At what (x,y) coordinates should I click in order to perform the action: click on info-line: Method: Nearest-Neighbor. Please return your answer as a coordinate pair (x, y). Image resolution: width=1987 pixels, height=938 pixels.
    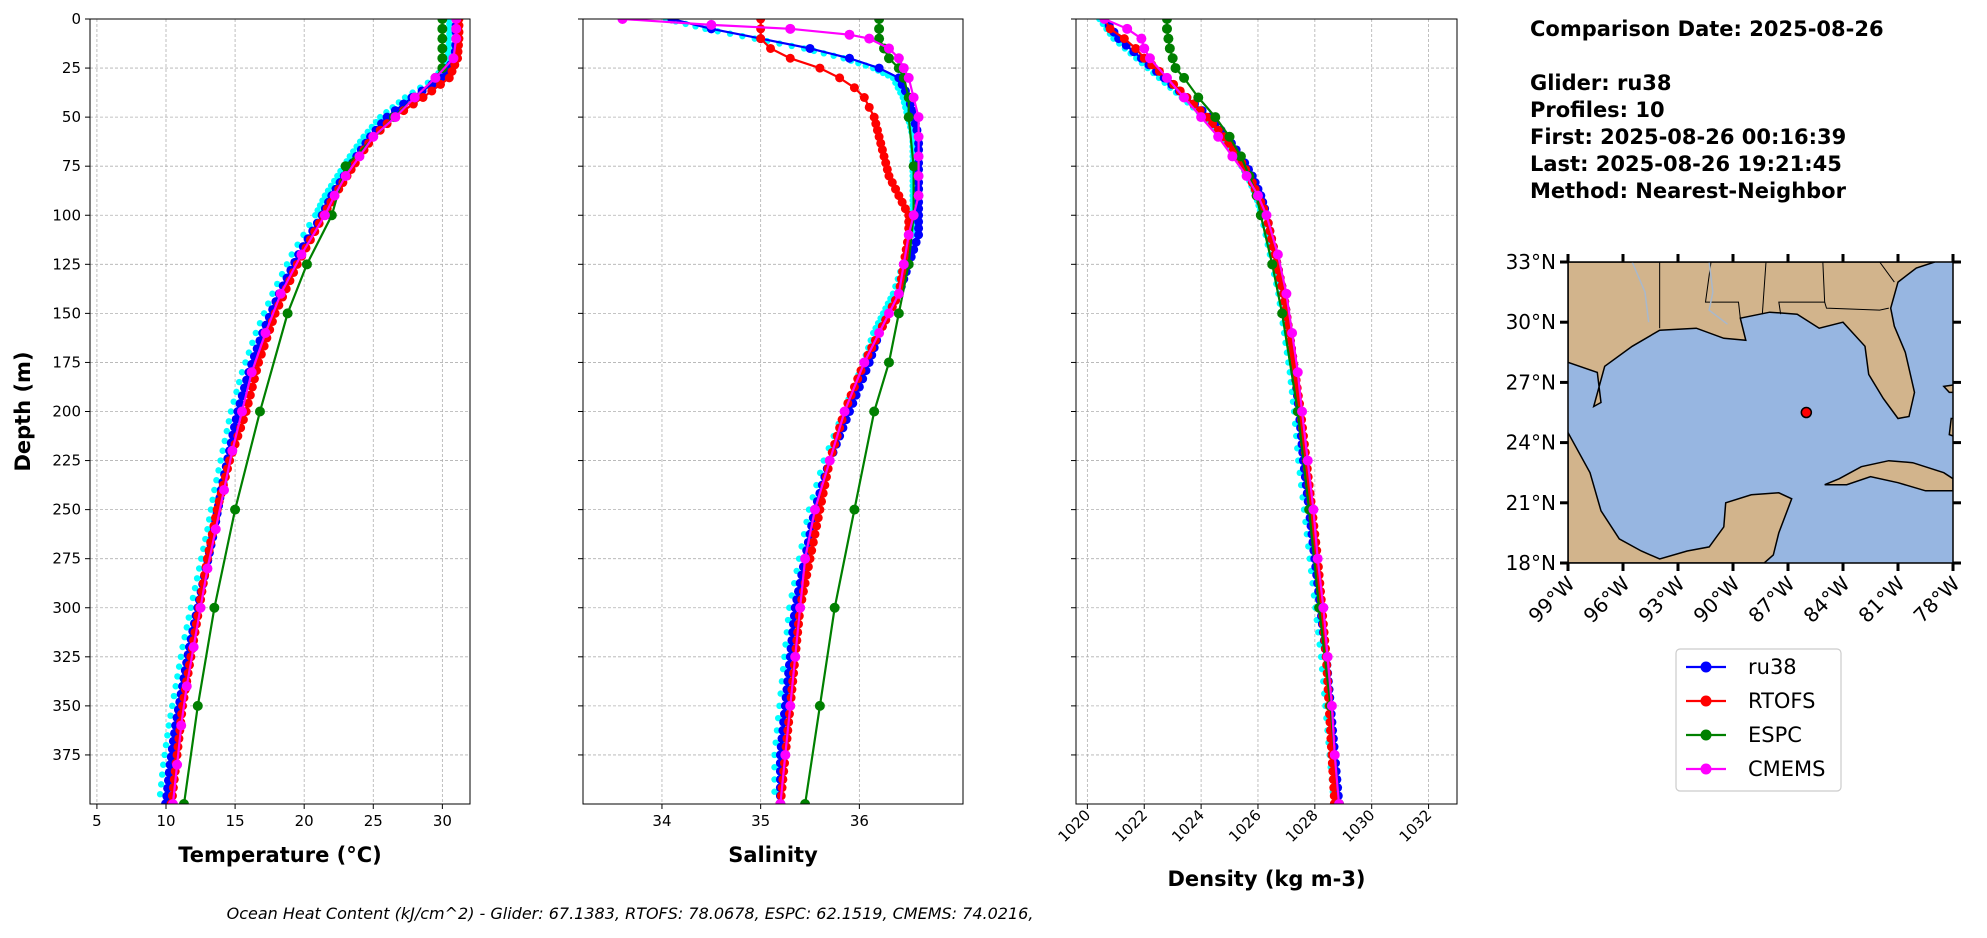
    Looking at the image, I should click on (1688, 191).